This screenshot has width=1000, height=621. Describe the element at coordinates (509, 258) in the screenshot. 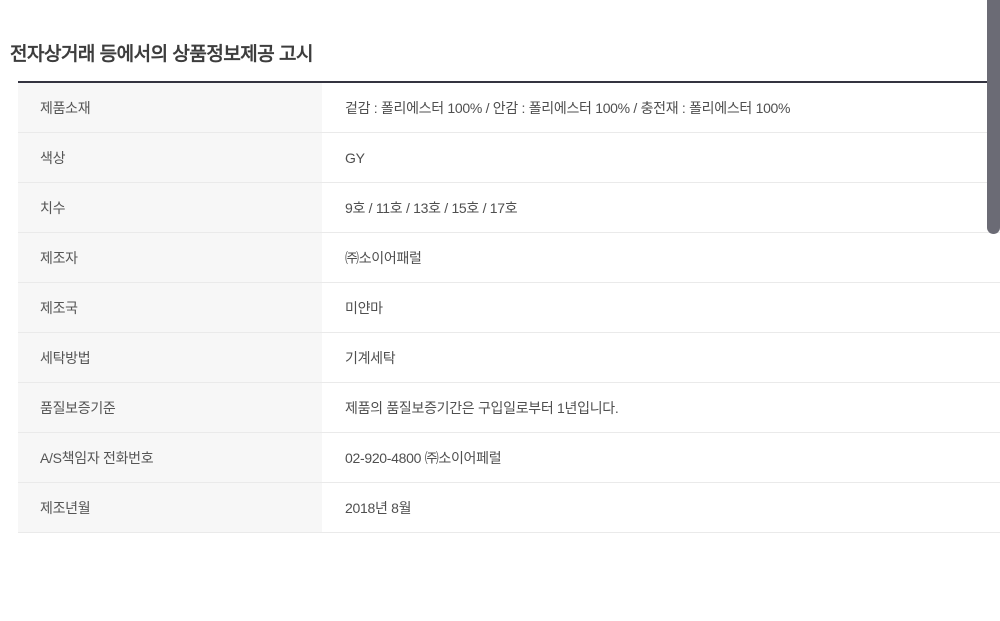

I see `table-row: 제조자 ㈜소이어패럴` at that location.